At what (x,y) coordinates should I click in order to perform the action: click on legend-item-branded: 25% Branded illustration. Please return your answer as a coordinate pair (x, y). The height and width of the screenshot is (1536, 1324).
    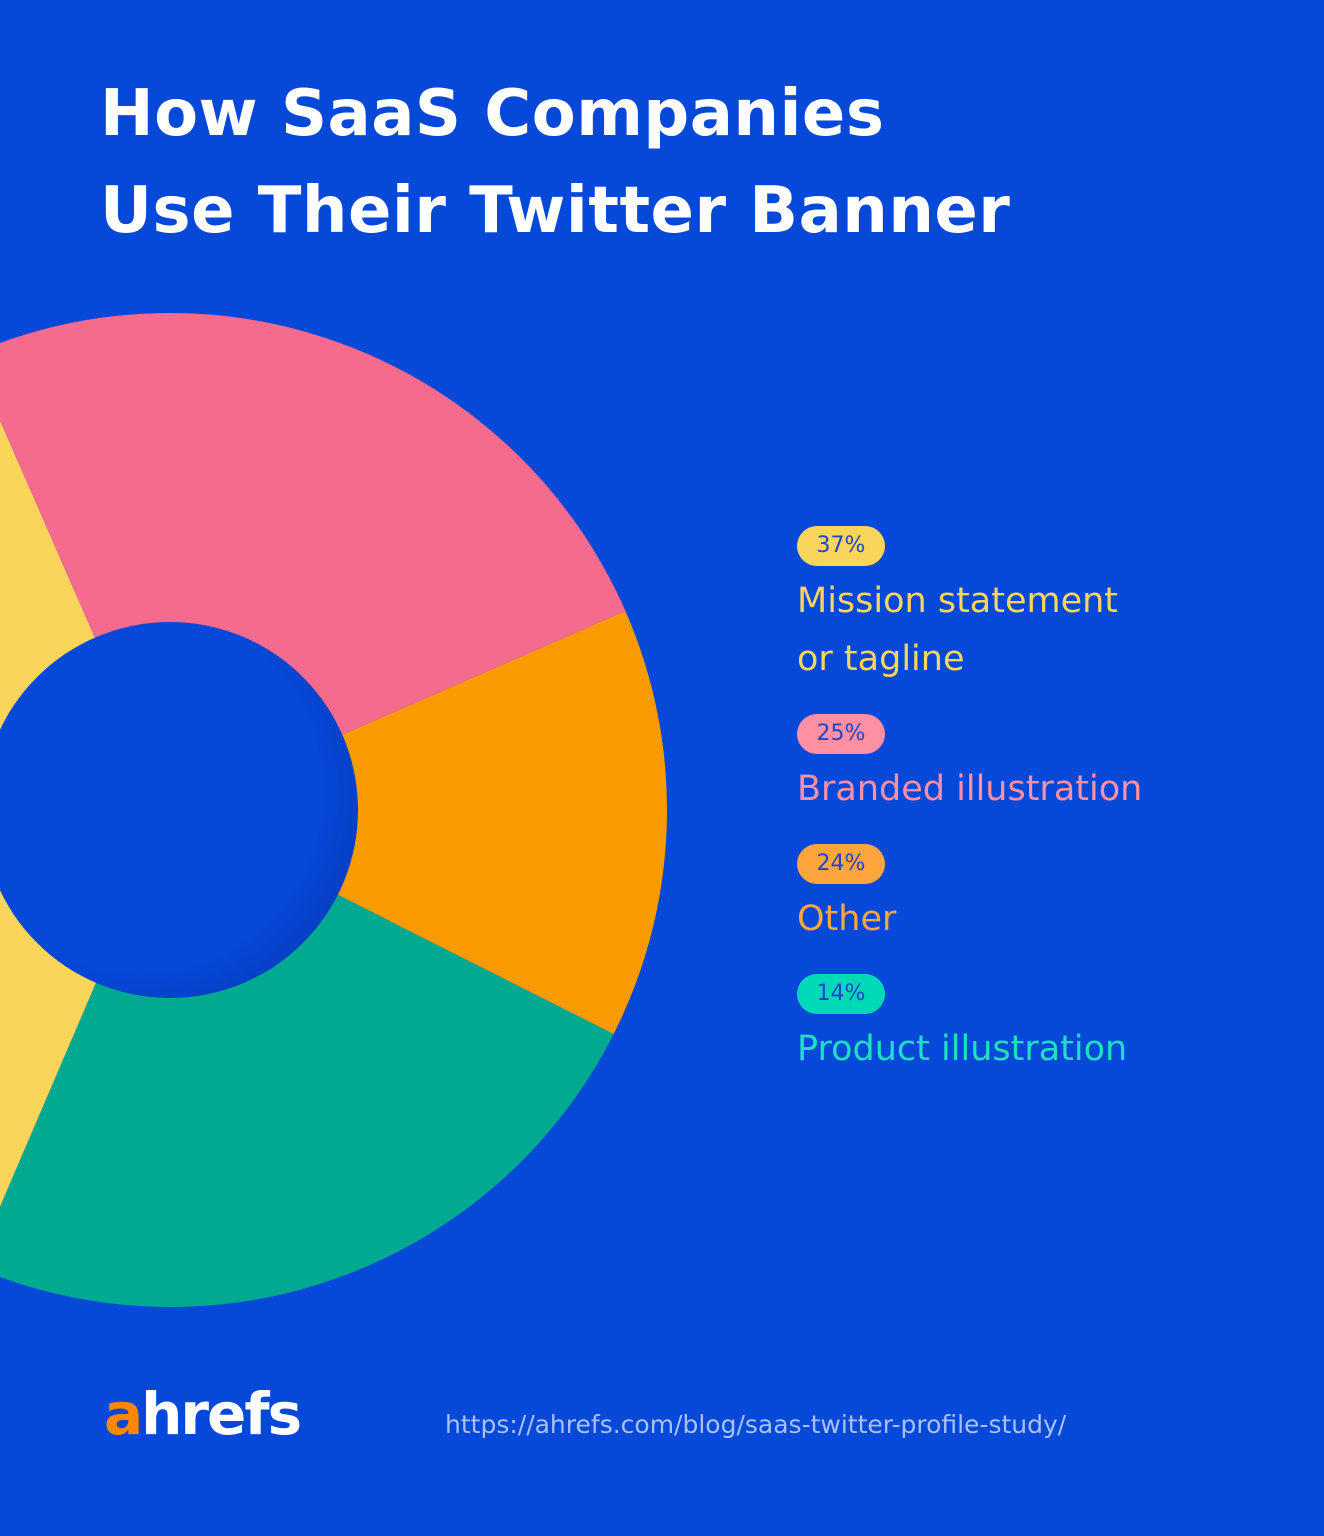
    Looking at the image, I should click on (969, 766).